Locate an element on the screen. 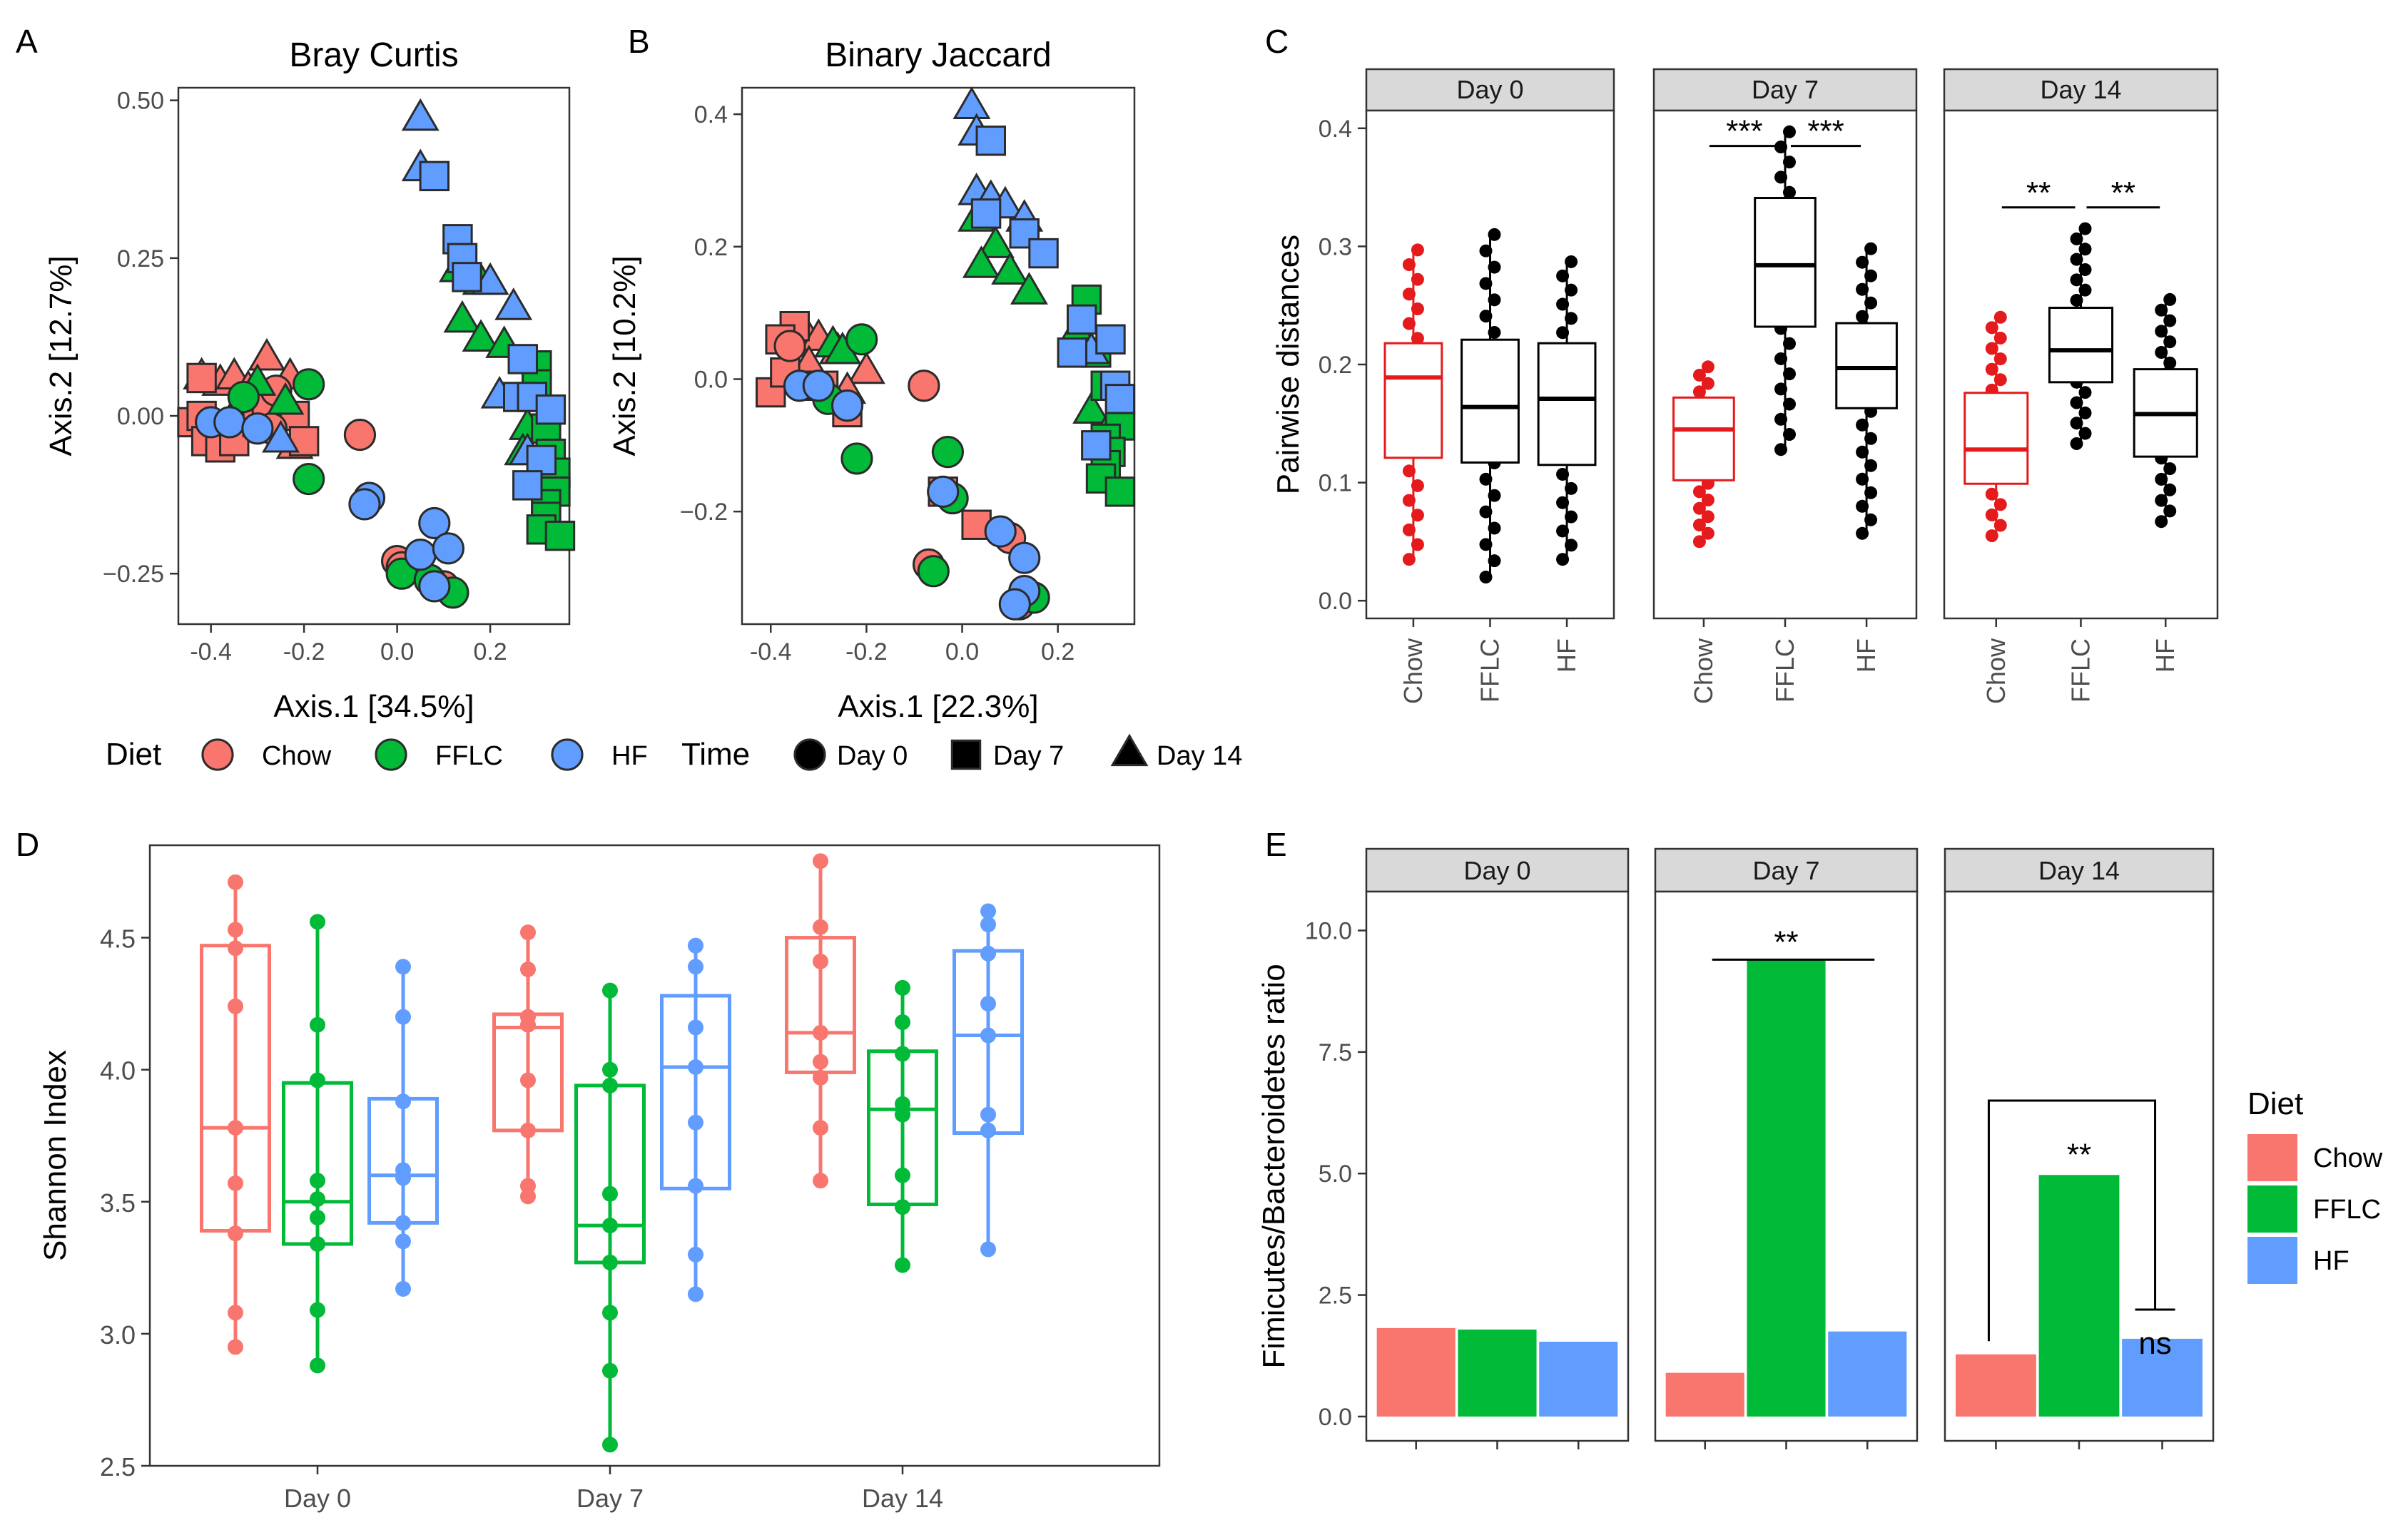 Image resolution: width=2408 pixels, height=1535 pixels. y-tick-label: −0.2 is located at coordinates (704, 512).